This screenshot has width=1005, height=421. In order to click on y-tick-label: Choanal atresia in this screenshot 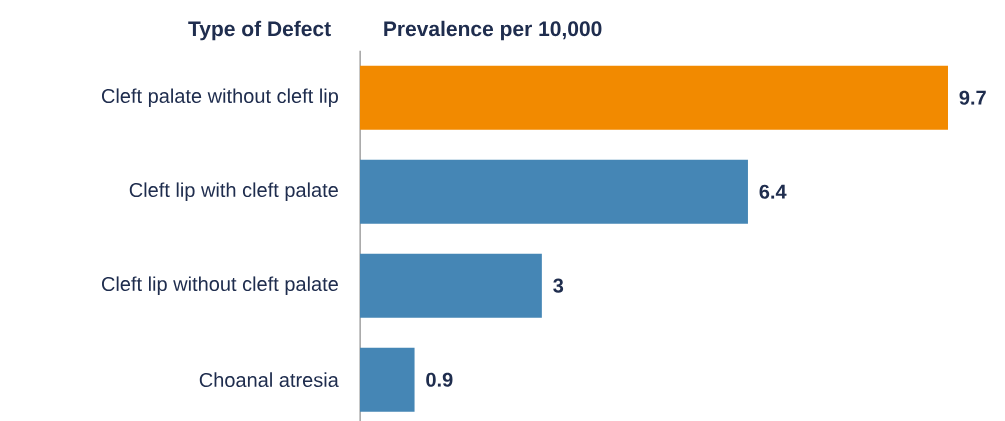, I will do `click(269, 380)`.